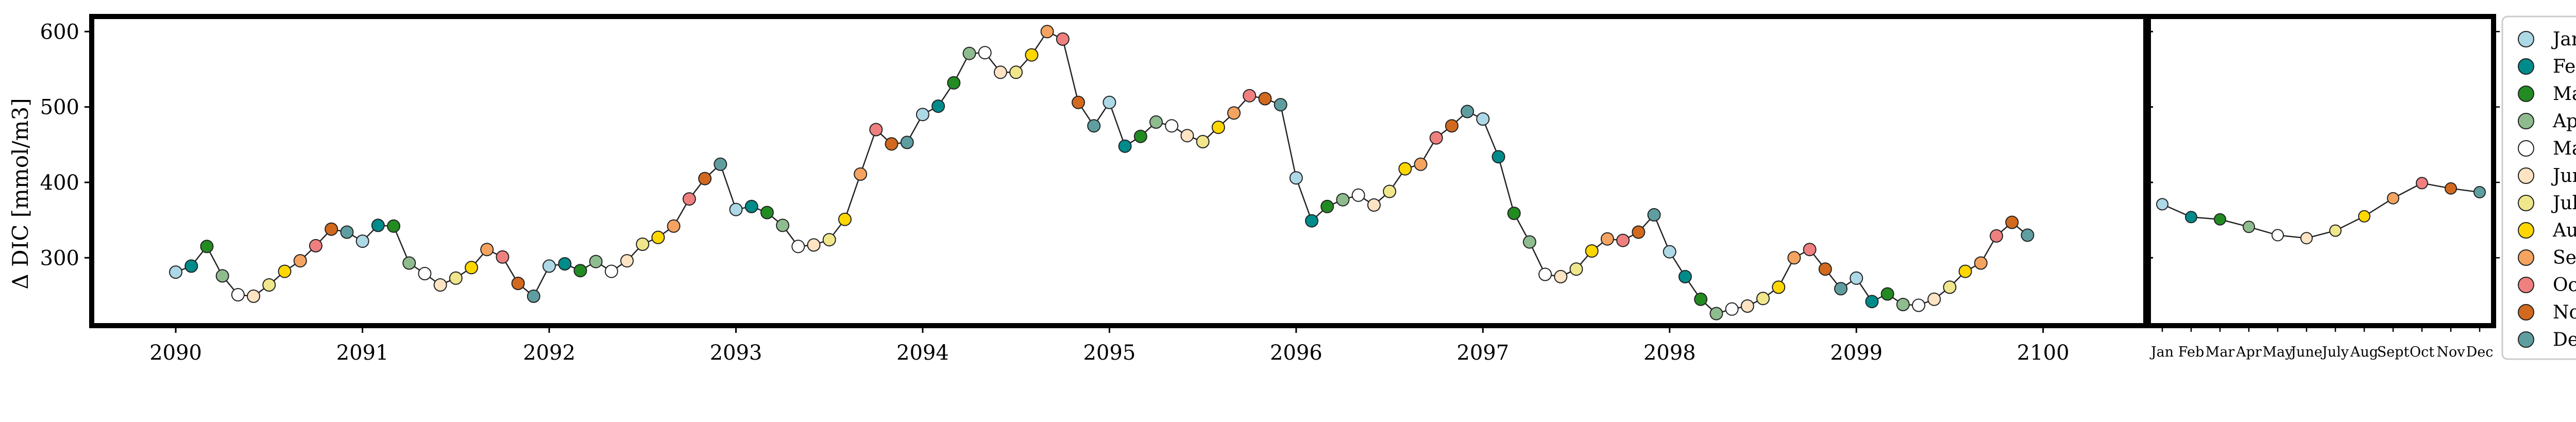 The width and height of the screenshot is (2576, 422). Describe the element at coordinates (549, 353) in the screenshot. I see `x-tick-label: 2092` at that location.